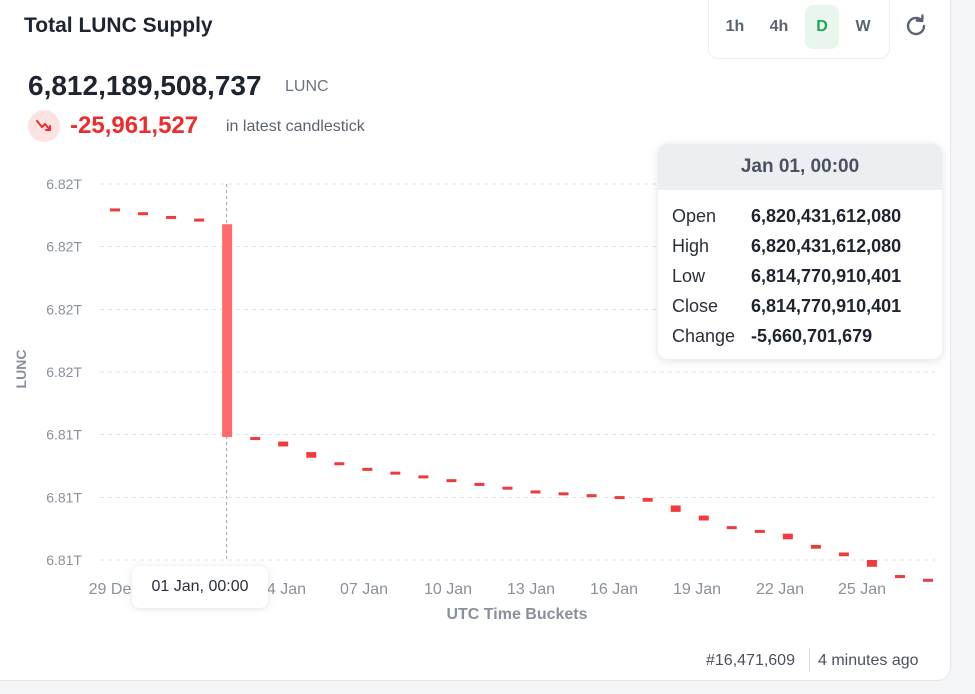 Image resolution: width=975 pixels, height=694 pixels. I want to click on timeframe-d-button: D, so click(822, 27).